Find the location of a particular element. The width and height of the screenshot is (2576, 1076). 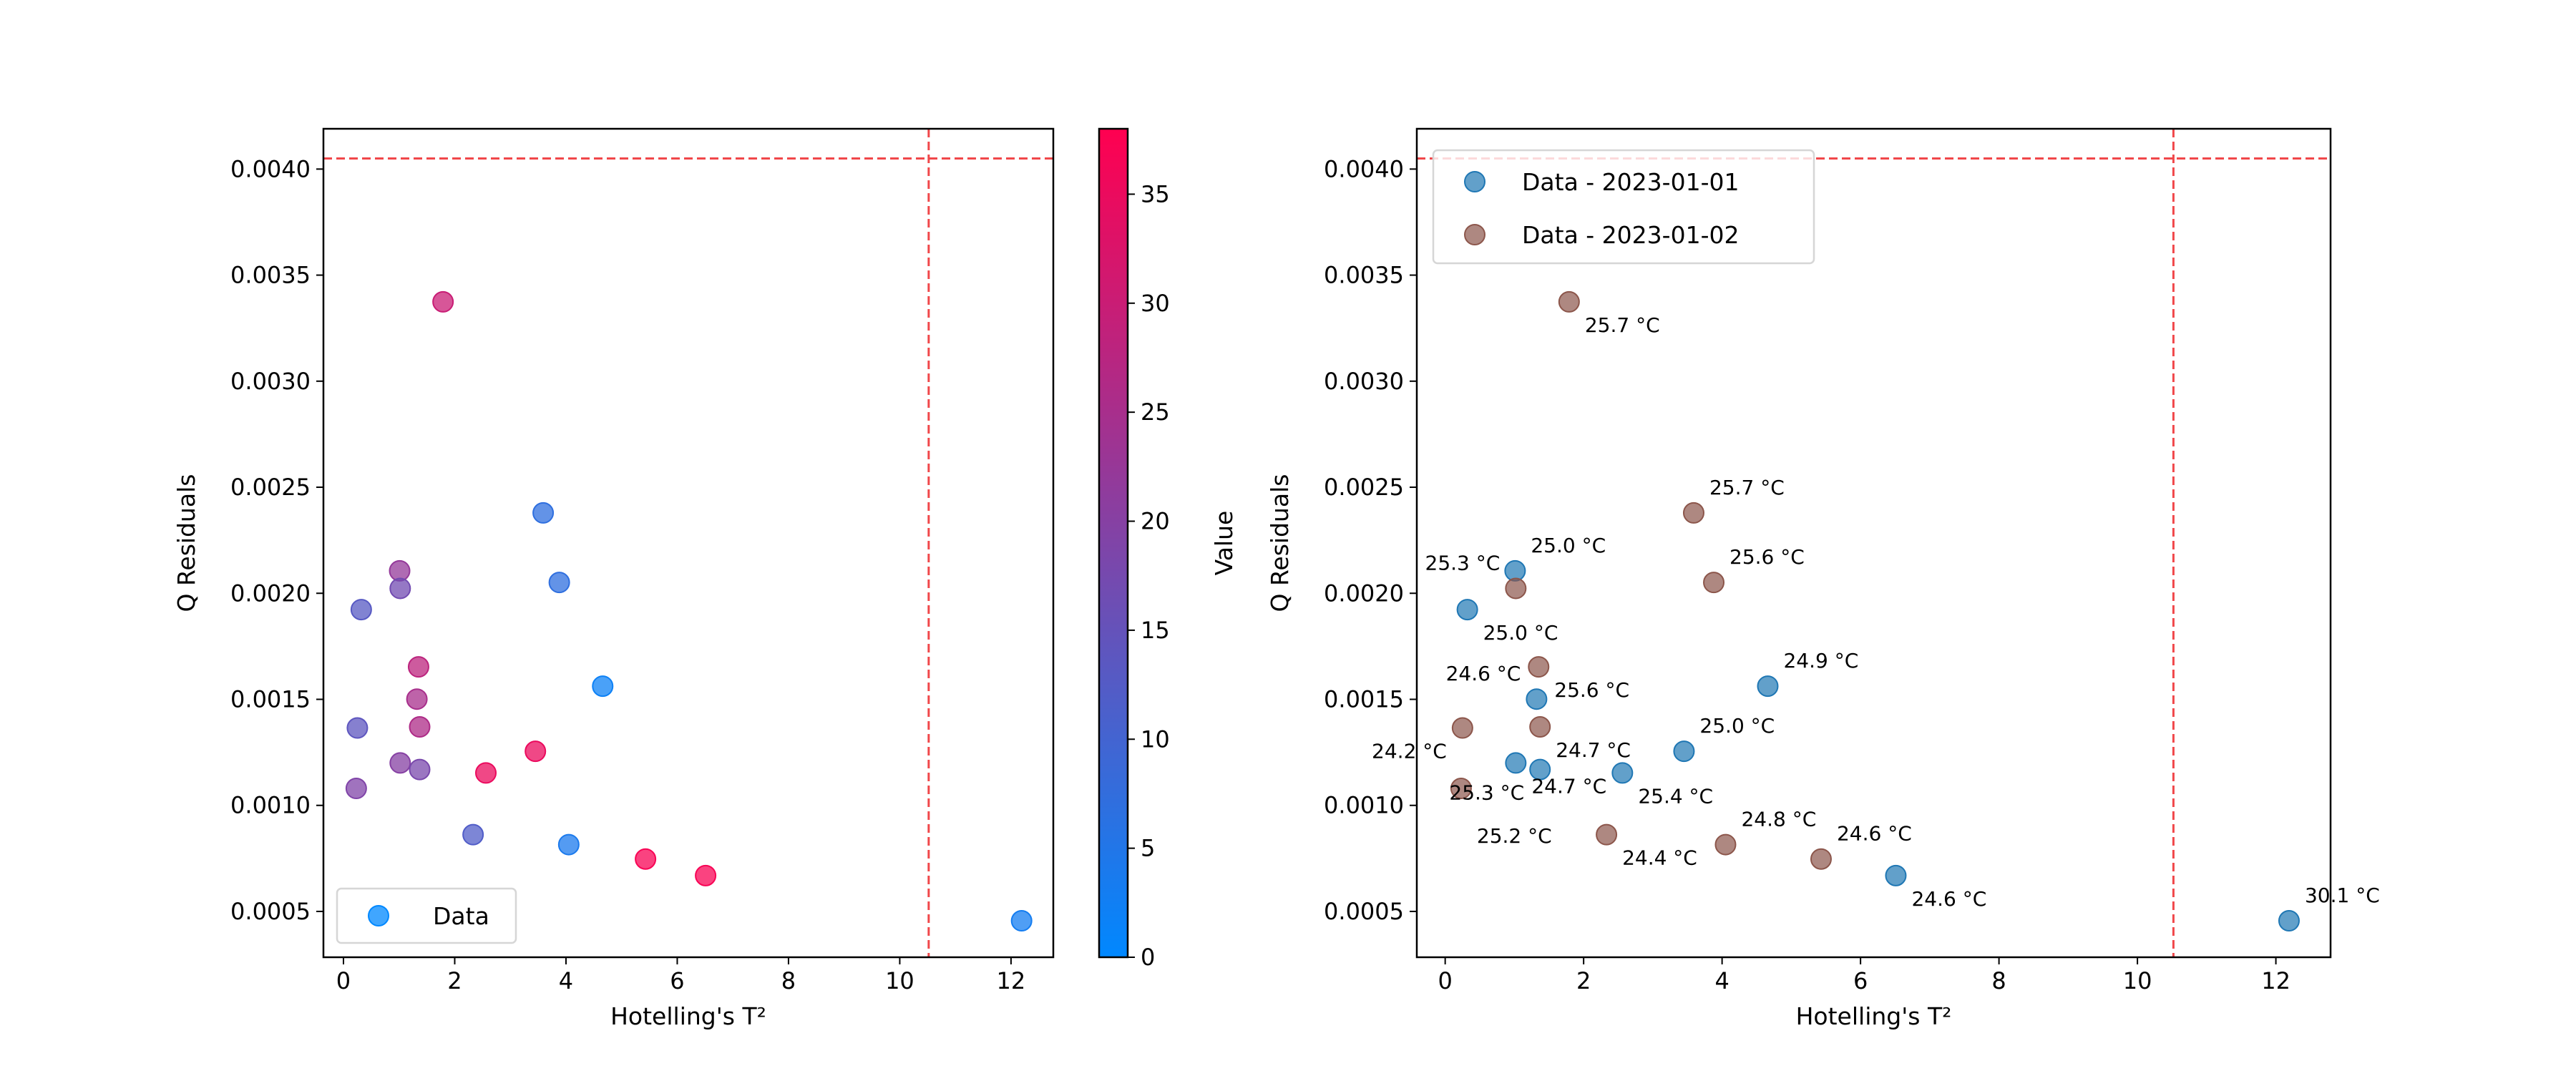

legend: Data - 2023-01-01 Data - 2023-01-02 is located at coordinates (1623, 207).